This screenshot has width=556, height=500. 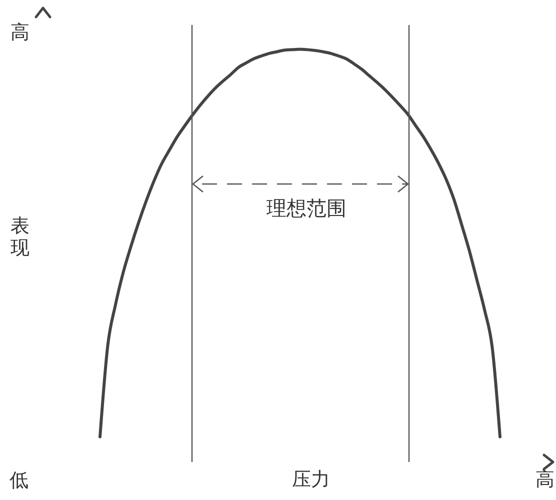 I want to click on text: 低, so click(x=19, y=481).